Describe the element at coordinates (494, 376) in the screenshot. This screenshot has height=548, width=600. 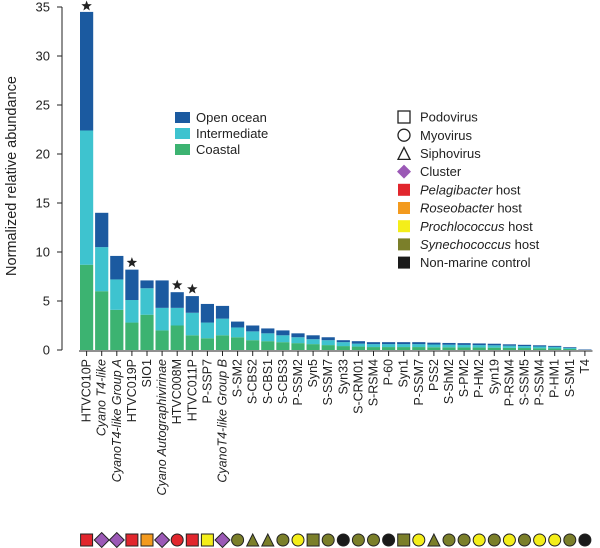
I see `x-category-label: Syn19` at that location.